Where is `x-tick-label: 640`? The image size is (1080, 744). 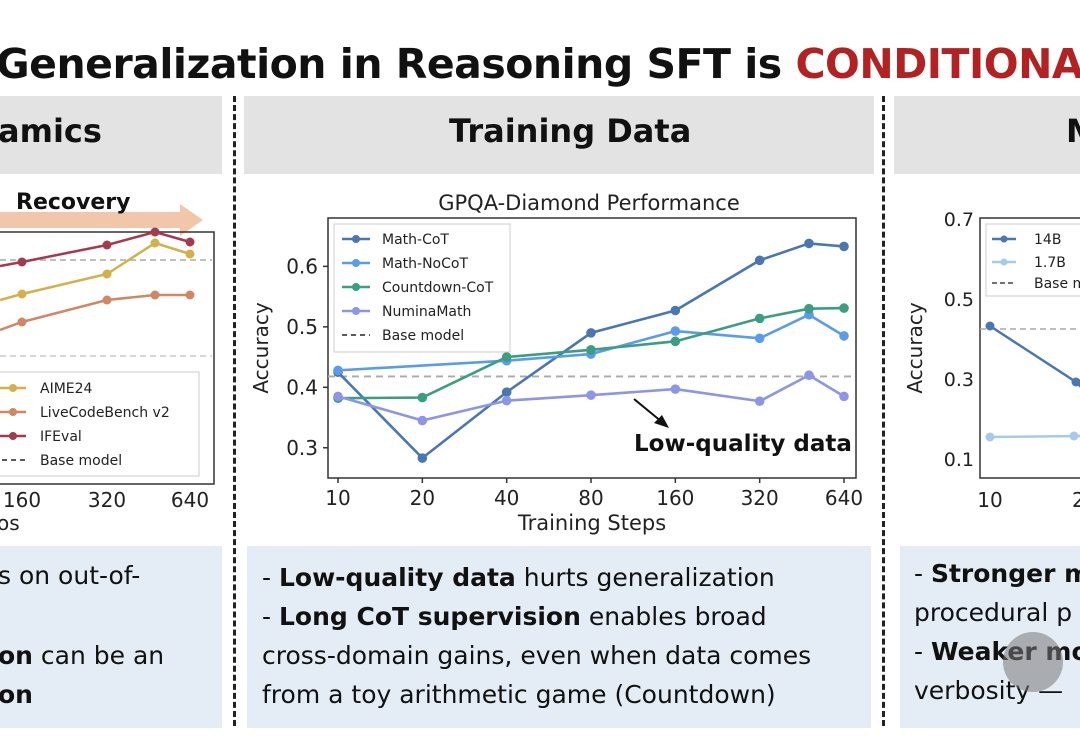 x-tick-label: 640 is located at coordinates (844, 498).